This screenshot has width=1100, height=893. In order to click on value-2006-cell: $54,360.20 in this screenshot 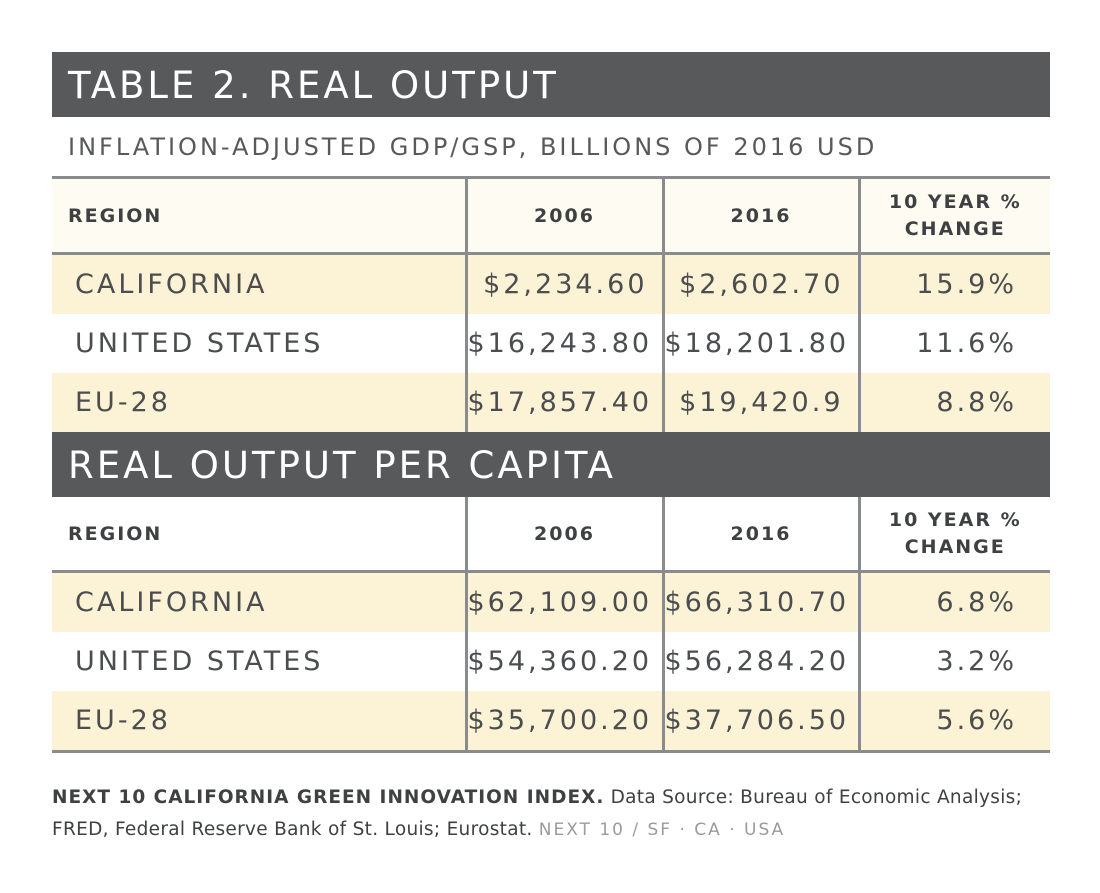, I will do `click(563, 661)`.